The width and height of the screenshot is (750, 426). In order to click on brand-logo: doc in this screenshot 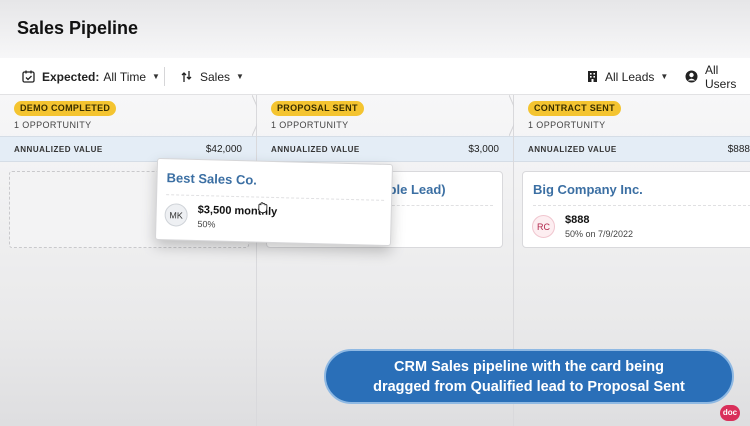, I will do `click(730, 413)`.